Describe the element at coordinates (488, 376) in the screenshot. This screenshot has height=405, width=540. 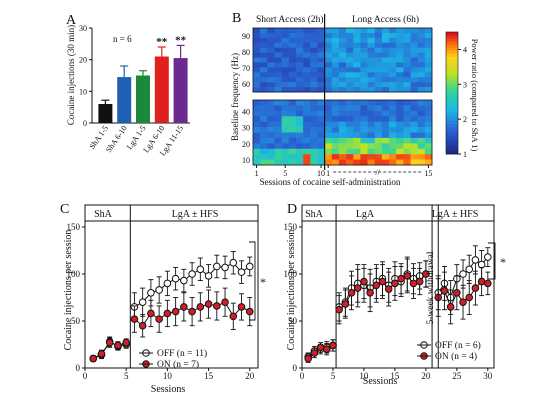
I see `panel-d-x-tick-label: 30` at that location.